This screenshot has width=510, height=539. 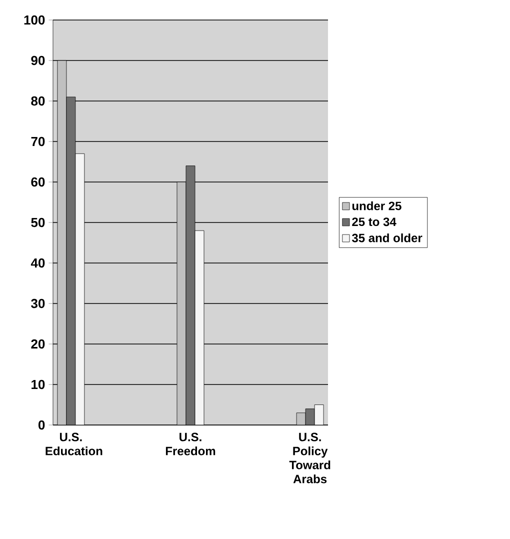 I want to click on y-tick-label: 10, so click(x=38, y=385).